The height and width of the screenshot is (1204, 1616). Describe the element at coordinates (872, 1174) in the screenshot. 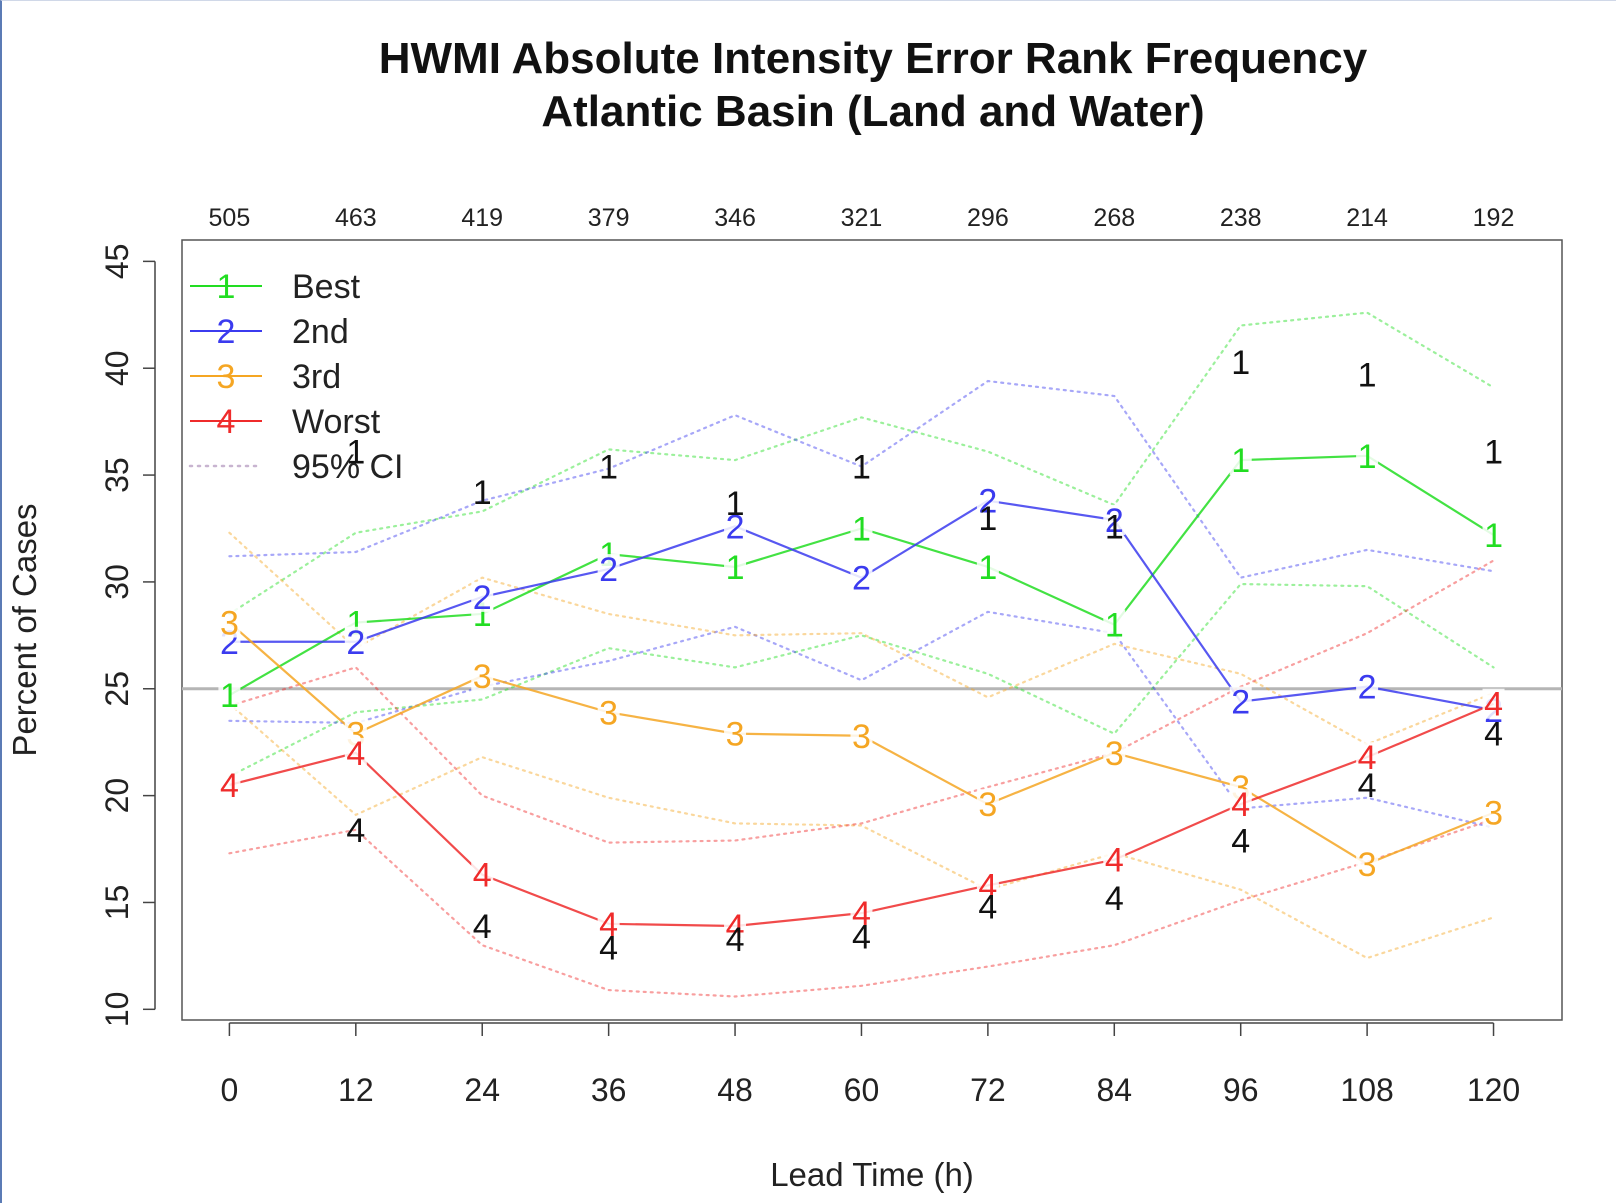

I see `x-axis-label: Lead Time (h)` at that location.